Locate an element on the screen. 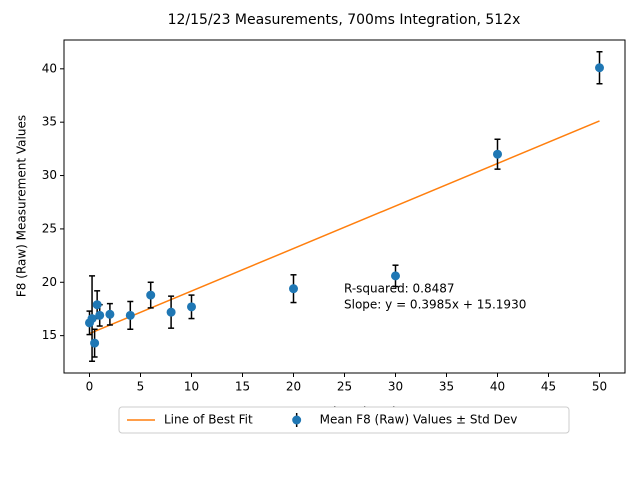 The width and height of the screenshot is (640, 480). x-tick-label: 20 is located at coordinates (293, 387).